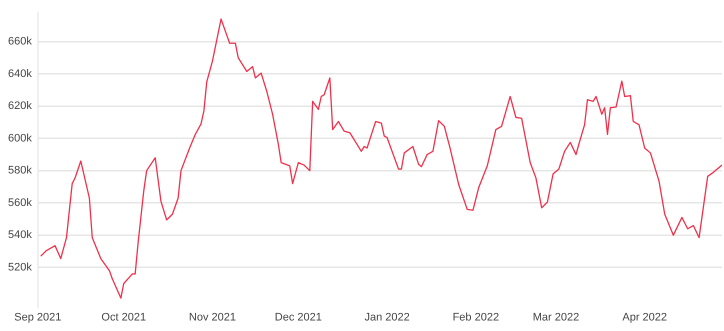 This screenshot has width=724, height=331. Describe the element at coordinates (20, 170) in the screenshot. I see `y-tick-label: 580k` at that location.